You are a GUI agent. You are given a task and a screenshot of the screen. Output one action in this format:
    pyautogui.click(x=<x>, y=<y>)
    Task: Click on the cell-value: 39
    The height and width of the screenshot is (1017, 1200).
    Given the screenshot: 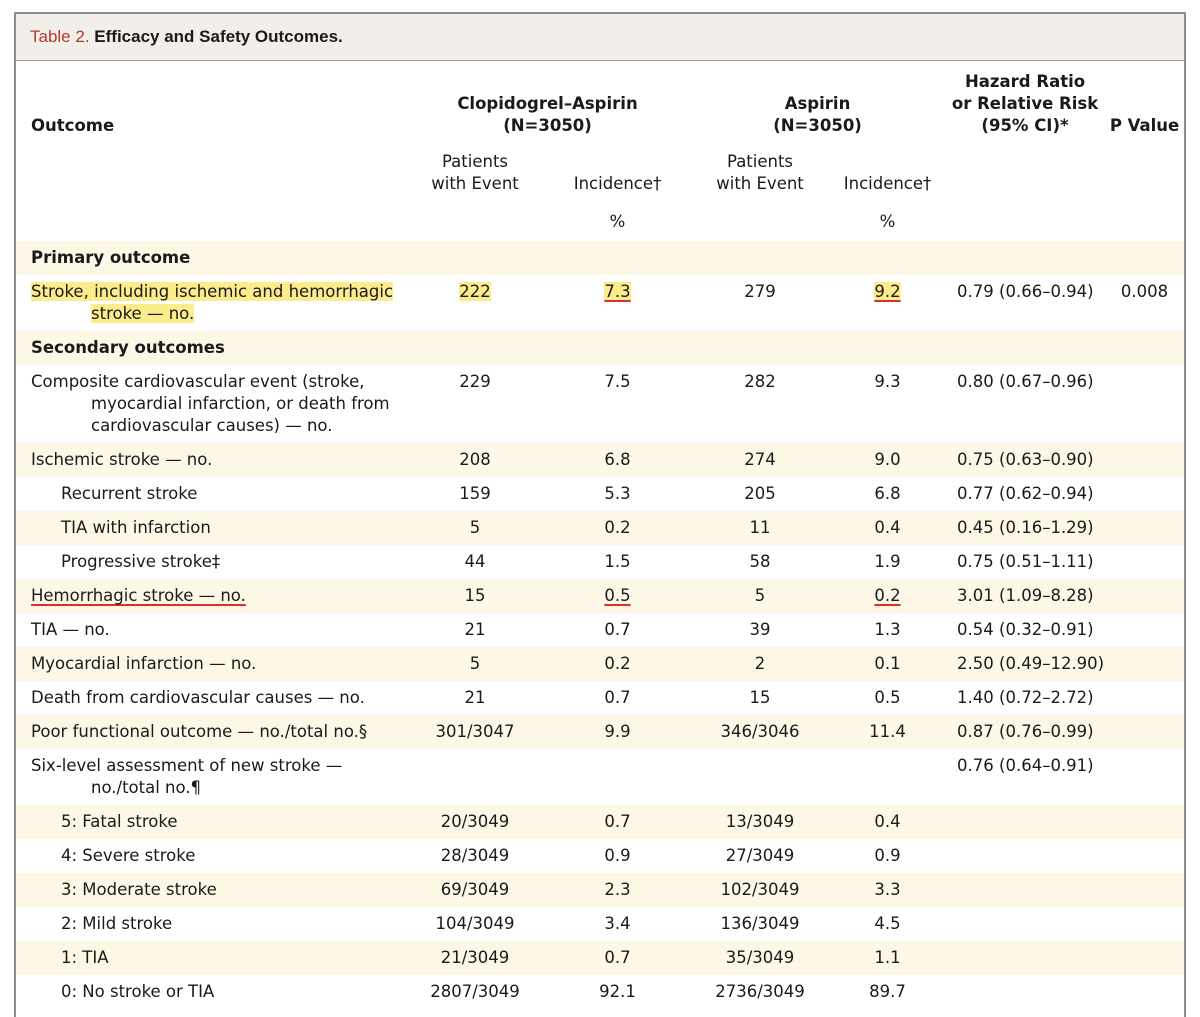 What is the action you would take?
    pyautogui.click(x=760, y=629)
    